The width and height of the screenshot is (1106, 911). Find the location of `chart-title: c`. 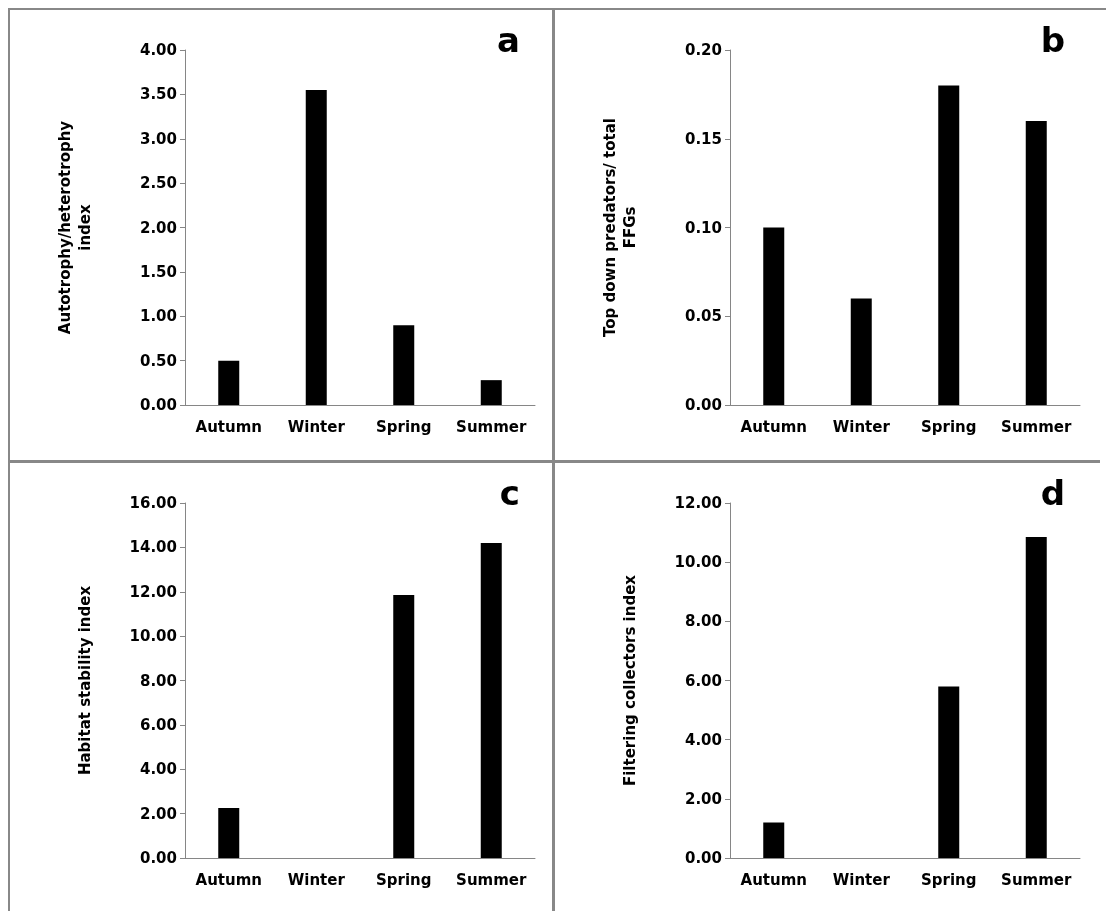

chart-title: c is located at coordinates (509, 493).